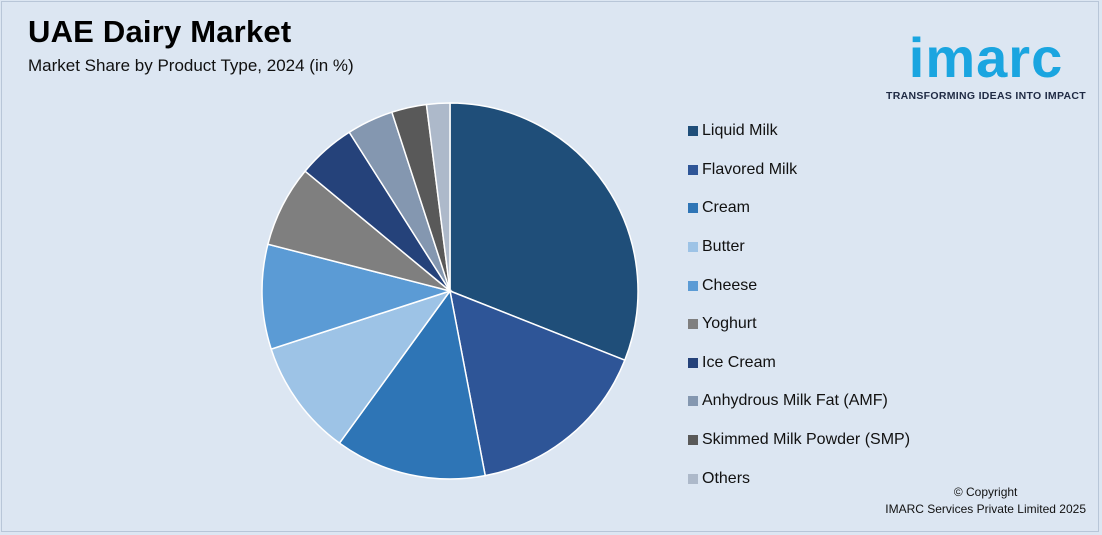 This screenshot has width=1102, height=535. What do you see at coordinates (726, 478) in the screenshot?
I see `legend-label: Others` at bounding box center [726, 478].